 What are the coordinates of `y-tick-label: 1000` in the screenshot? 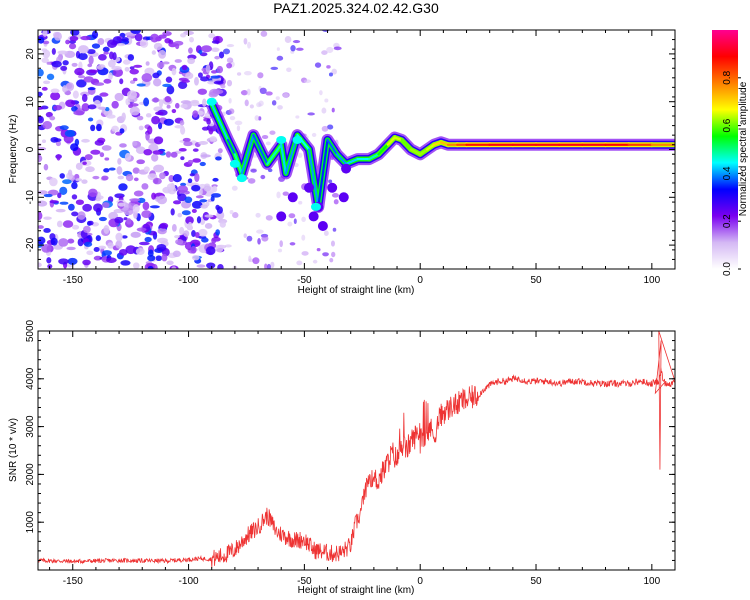 It's located at (30, 522).